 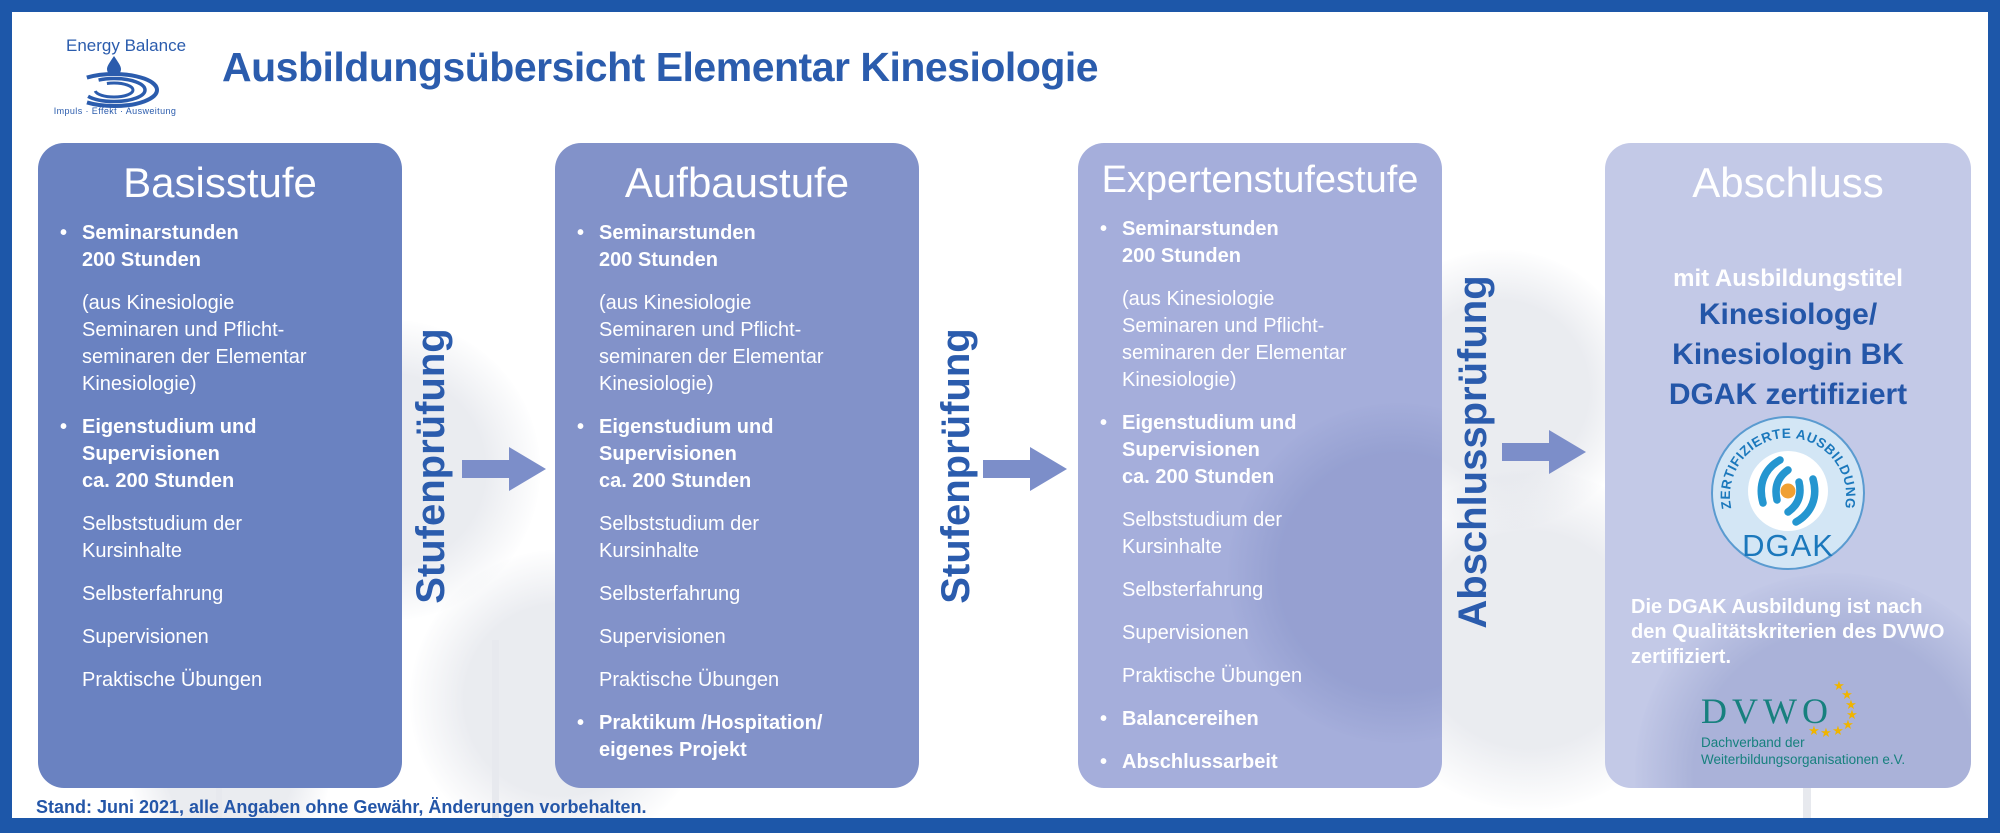 What do you see at coordinates (1788, 545) in the screenshot?
I see `badge-label: DGAK` at bounding box center [1788, 545].